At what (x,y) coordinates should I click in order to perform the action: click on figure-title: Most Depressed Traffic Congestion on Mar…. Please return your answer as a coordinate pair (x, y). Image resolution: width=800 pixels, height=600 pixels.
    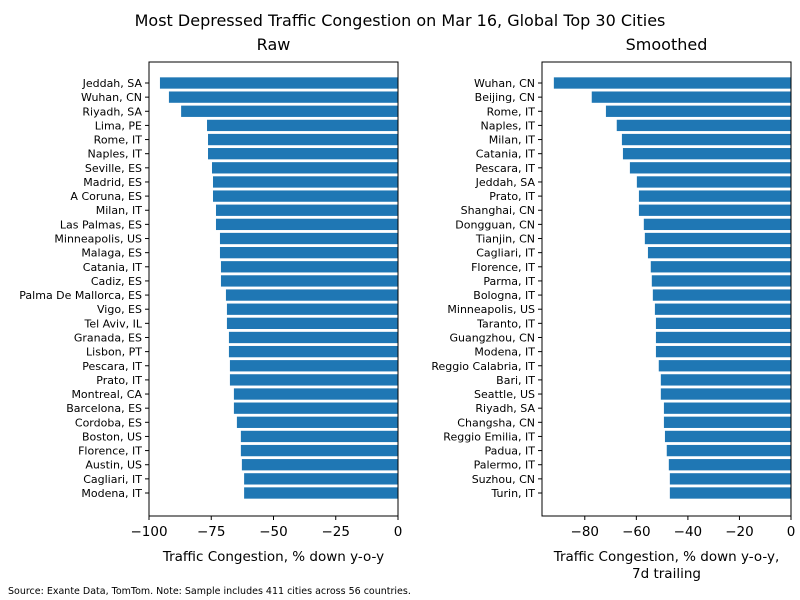
    Looking at the image, I should click on (400, 20).